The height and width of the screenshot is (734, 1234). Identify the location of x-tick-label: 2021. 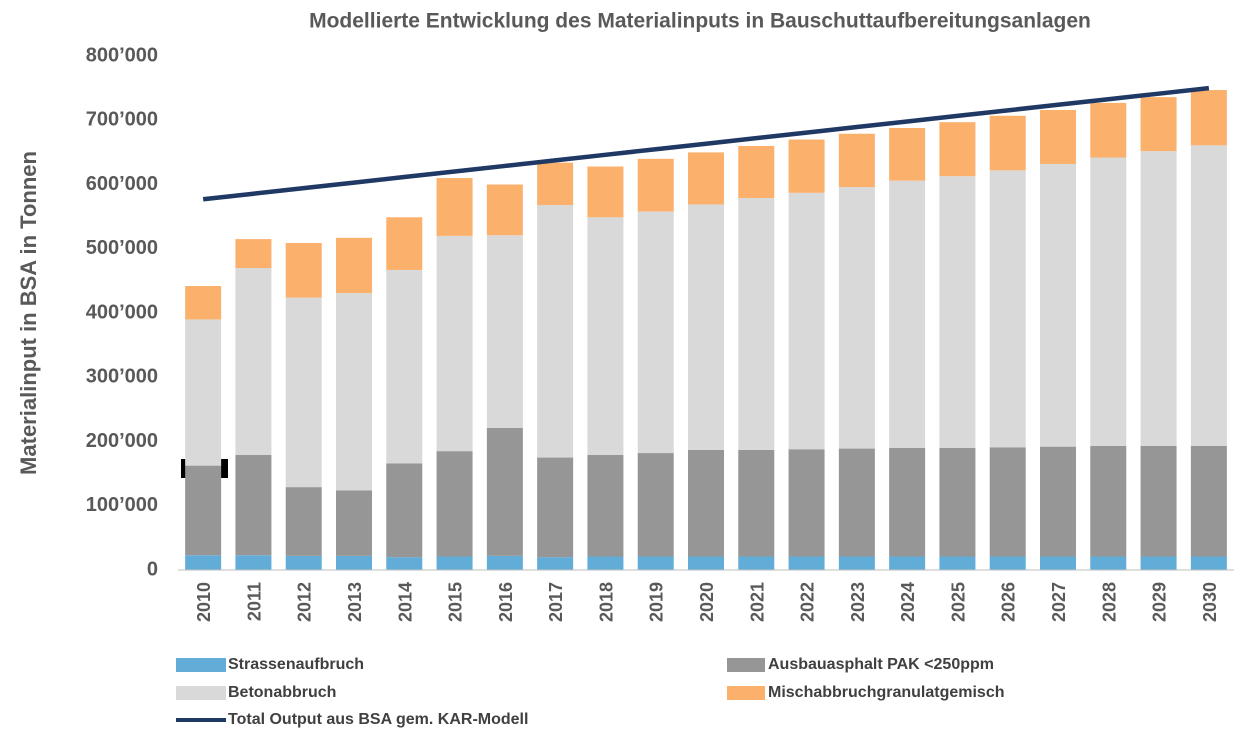
(757, 602).